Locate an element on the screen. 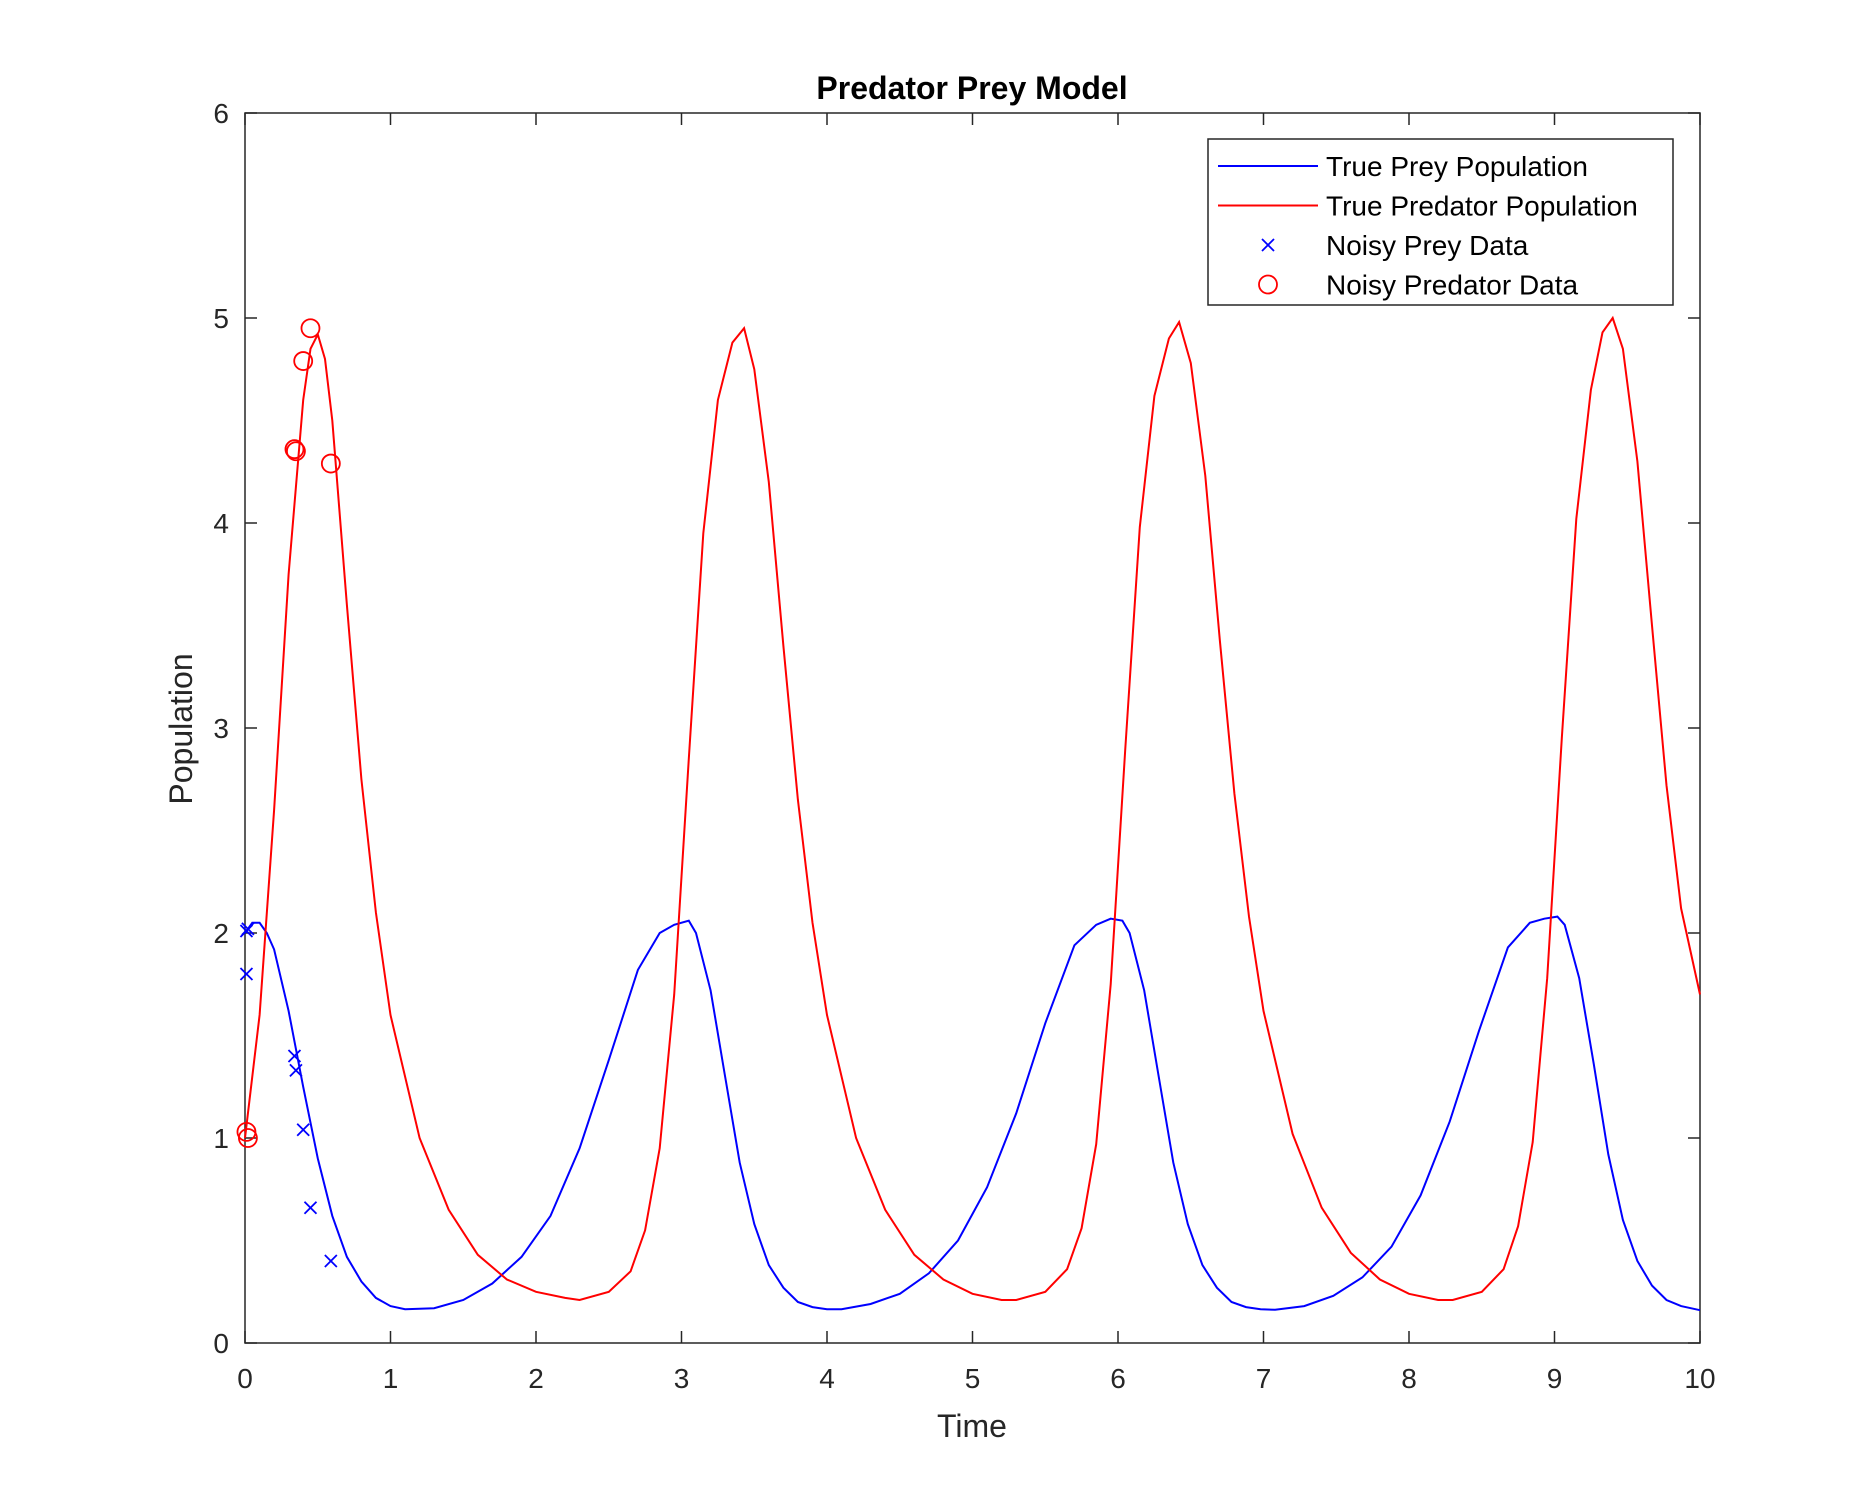 This screenshot has width=1867, height=1500. x-tick-label: 4 is located at coordinates (827, 1378).